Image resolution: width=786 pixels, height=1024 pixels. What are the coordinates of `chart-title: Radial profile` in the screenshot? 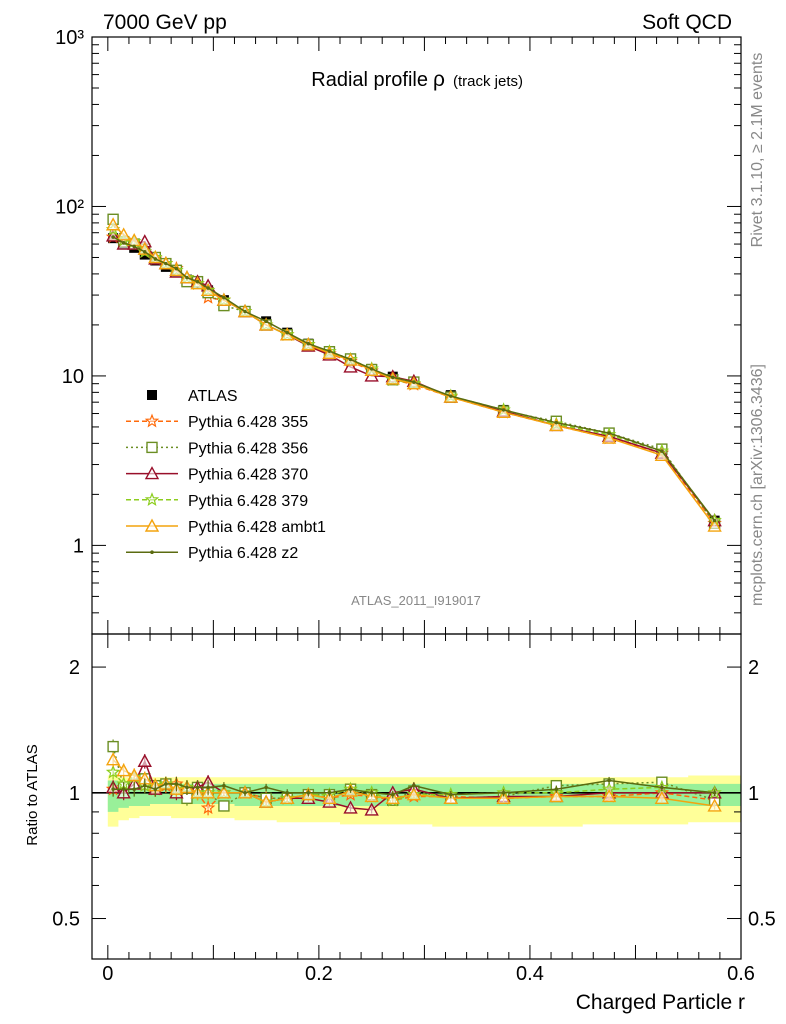 It's located at (369, 80).